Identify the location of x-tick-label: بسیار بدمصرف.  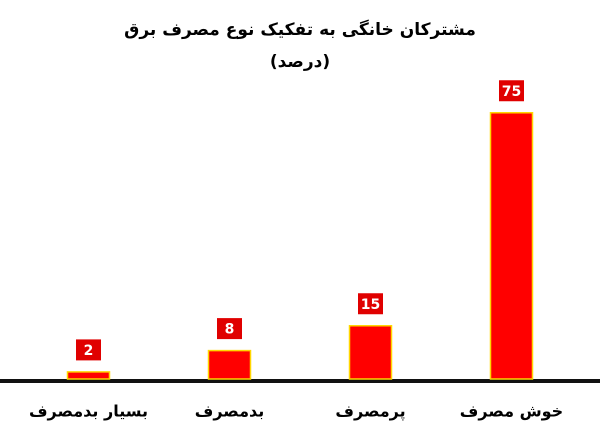
(88, 411).